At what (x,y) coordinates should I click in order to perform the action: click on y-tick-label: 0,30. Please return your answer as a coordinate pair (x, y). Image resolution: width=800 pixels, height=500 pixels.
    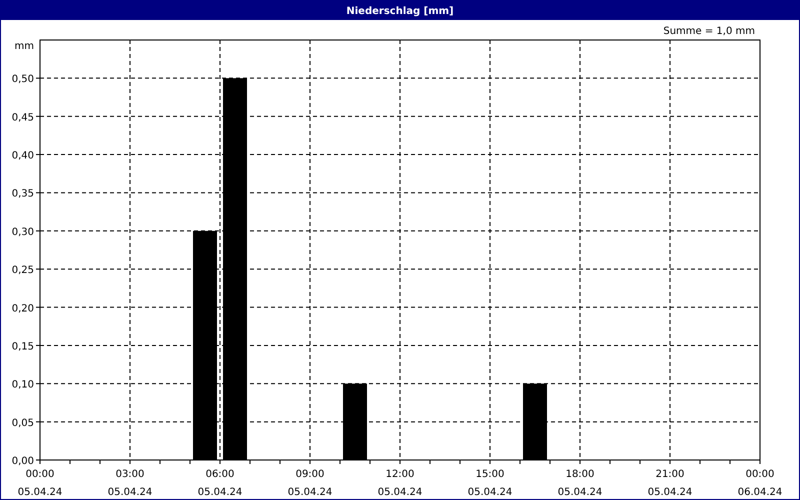
    Looking at the image, I should click on (23, 232).